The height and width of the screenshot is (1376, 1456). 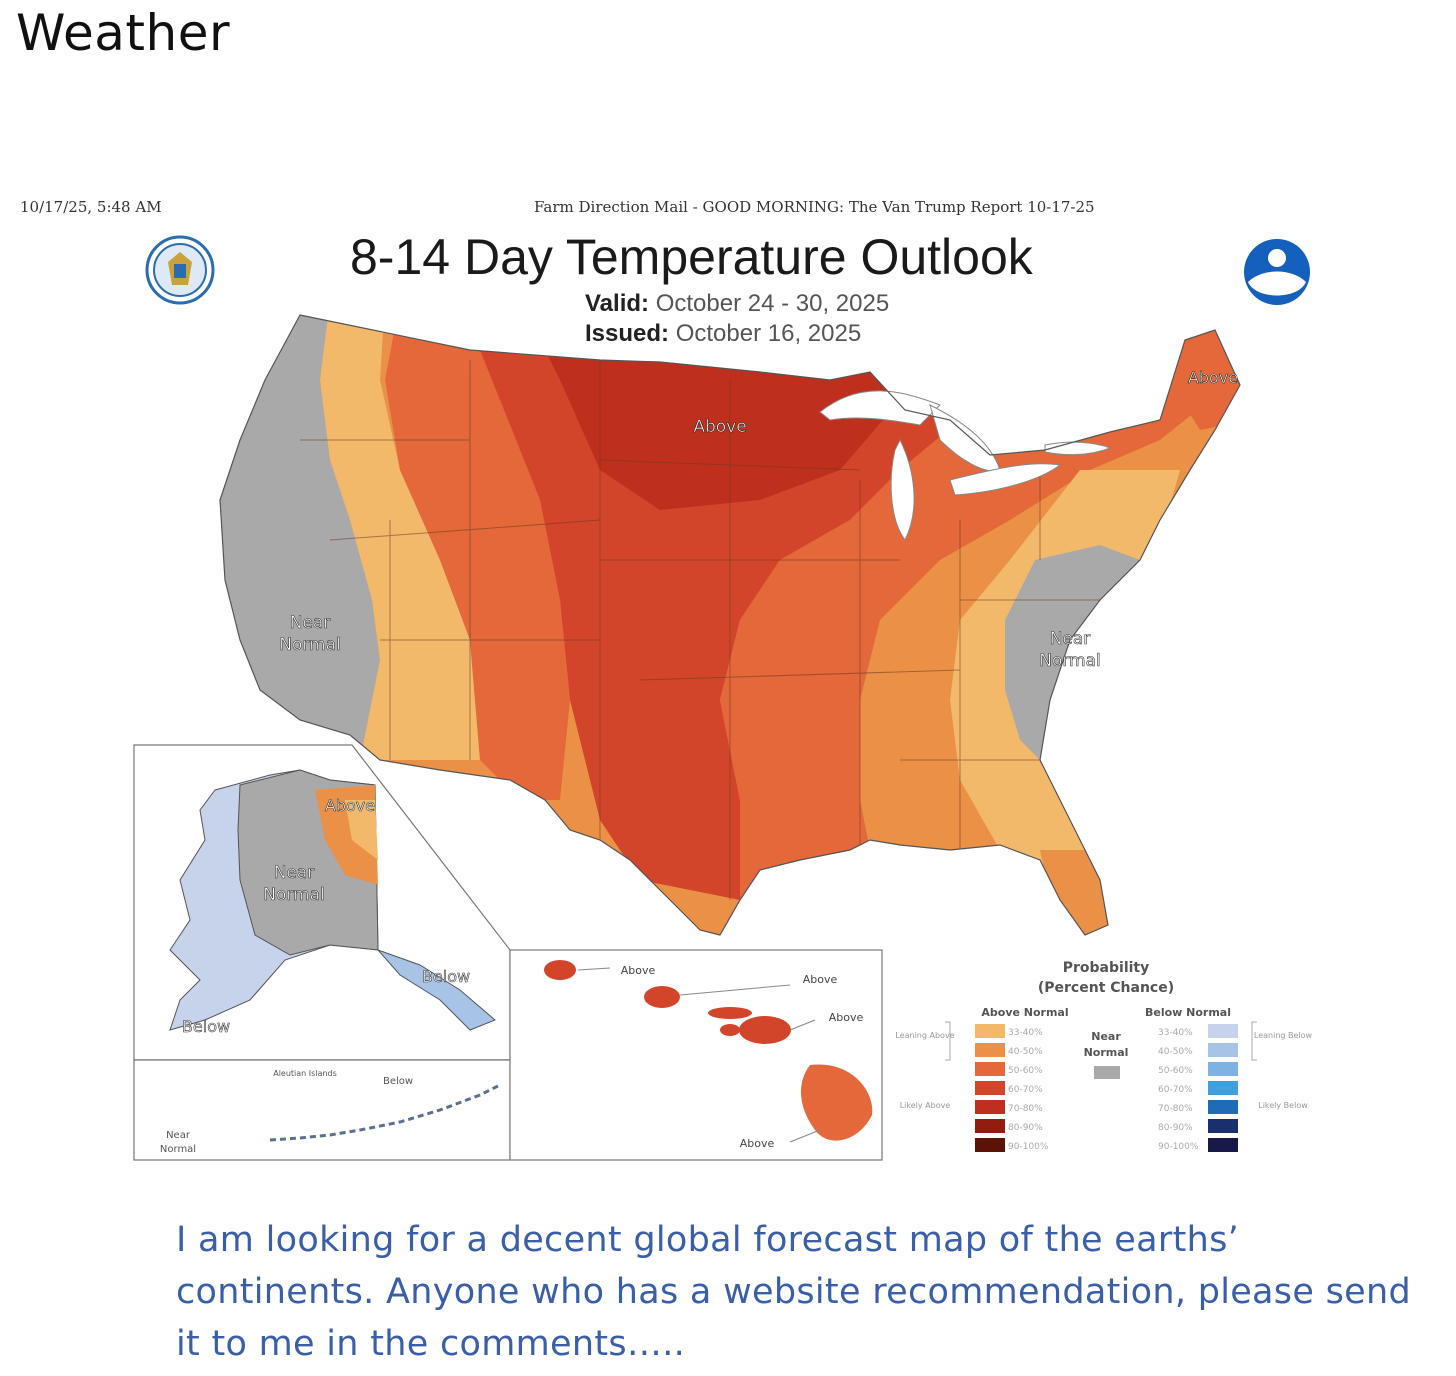 I want to click on label-alaska-below-sw: Below, so click(x=206, y=1026).